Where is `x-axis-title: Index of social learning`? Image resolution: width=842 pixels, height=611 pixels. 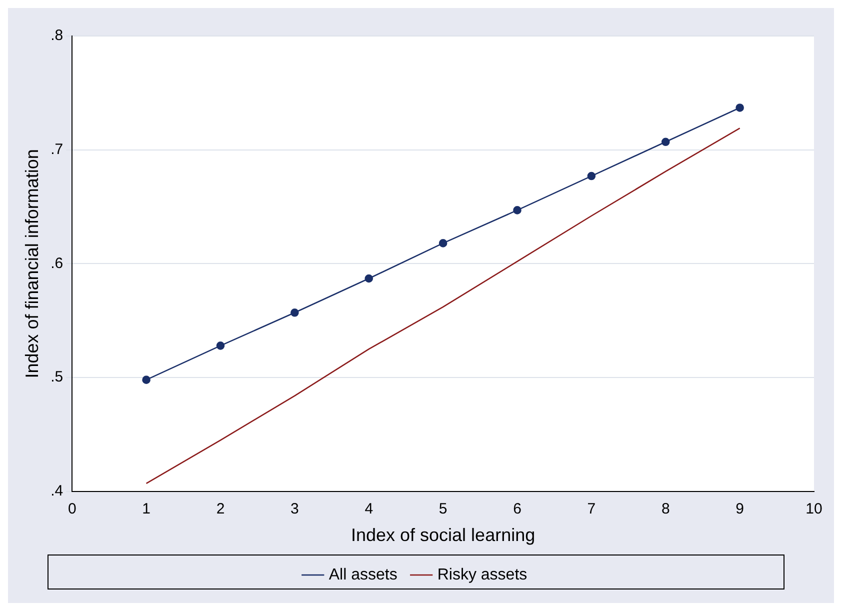
x-axis-title: Index of social learning is located at coordinates (443, 535).